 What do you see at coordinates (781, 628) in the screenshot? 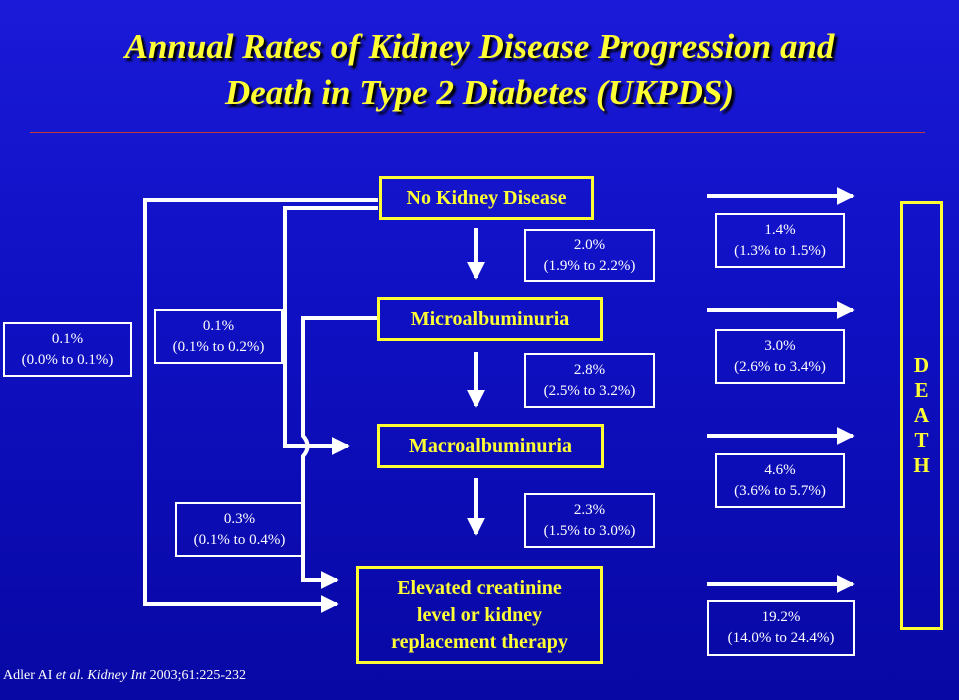
I see `death-rate-elevated-creatinine: 19.2% (14.0% to 24.4%)` at bounding box center [781, 628].